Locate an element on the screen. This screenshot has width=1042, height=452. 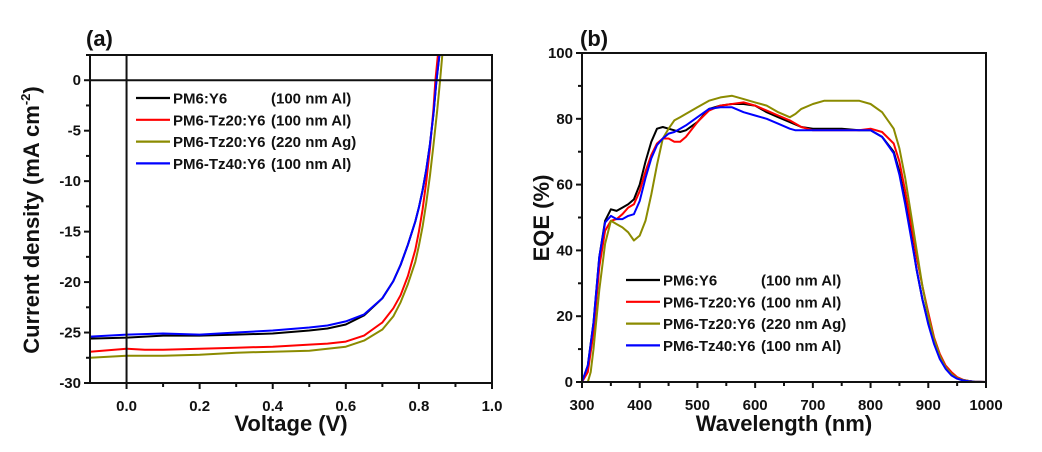
y-tick-label: -20 is located at coordinates (70, 282).